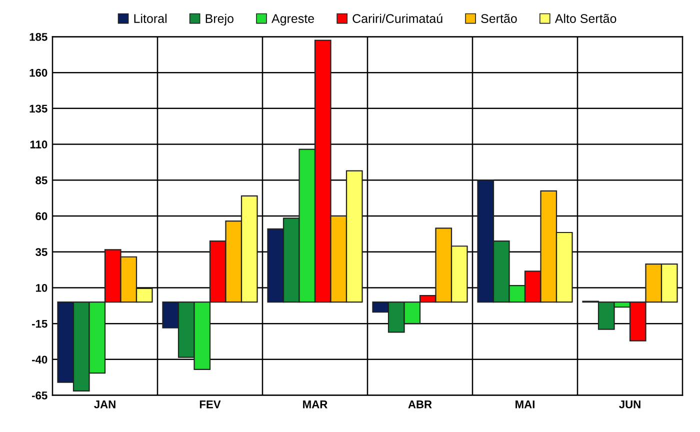  Describe the element at coordinates (42, 180) in the screenshot. I see `y-tick-label: 85` at that location.